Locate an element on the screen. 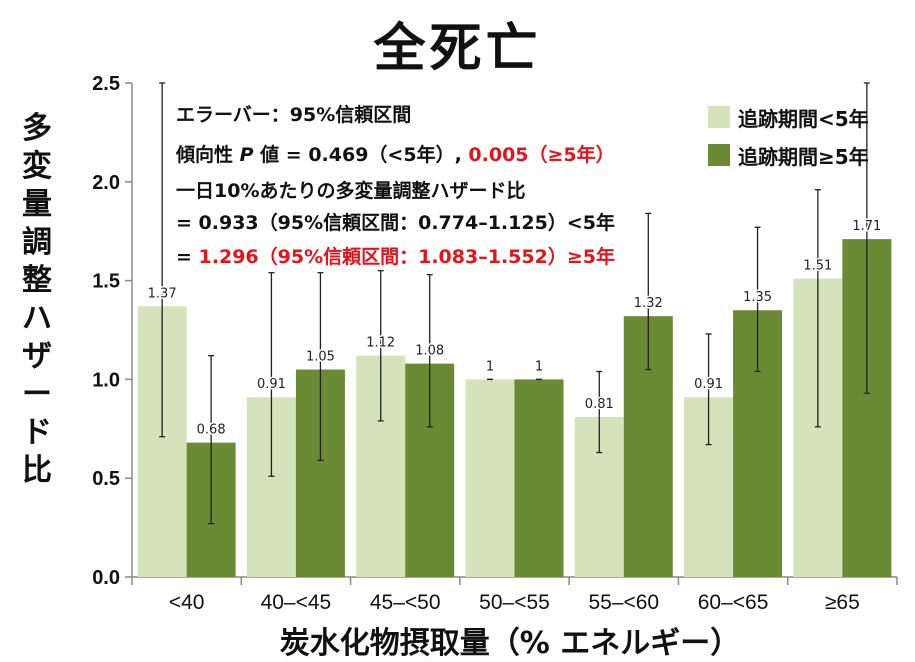  data-label: 1.71 is located at coordinates (866, 226).